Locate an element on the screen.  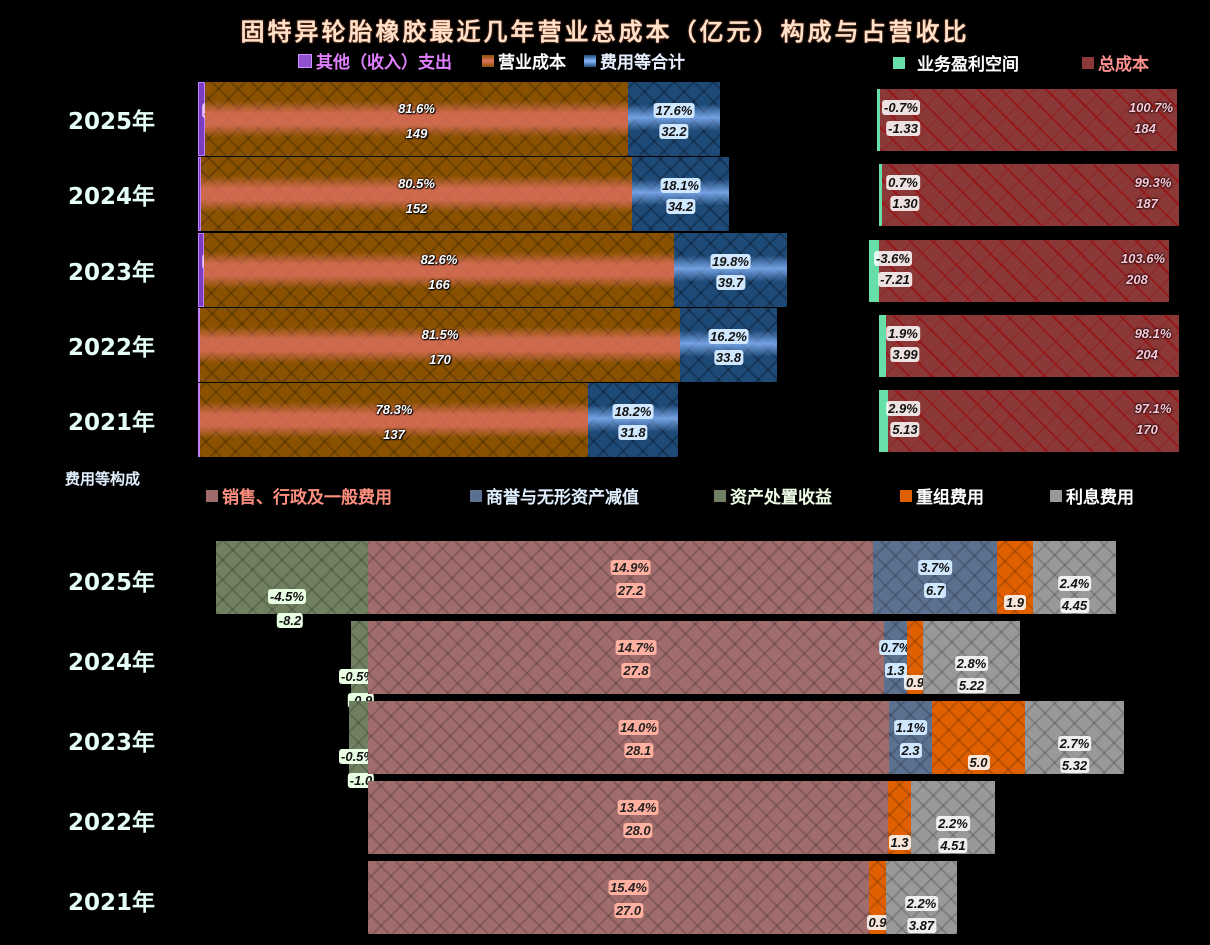
legend-fees: 费用等合计 is located at coordinates (634, 60).